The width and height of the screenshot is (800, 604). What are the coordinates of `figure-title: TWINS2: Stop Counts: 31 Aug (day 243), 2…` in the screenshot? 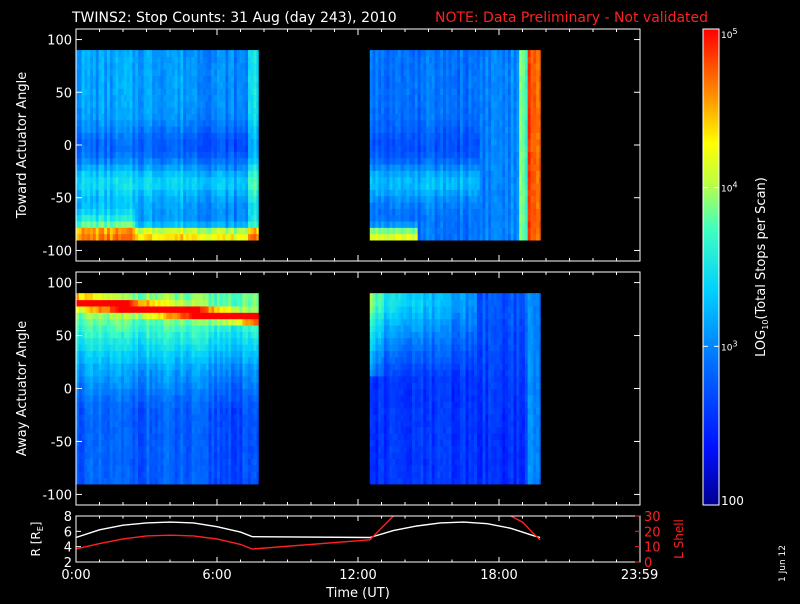 It's located at (234, 18).